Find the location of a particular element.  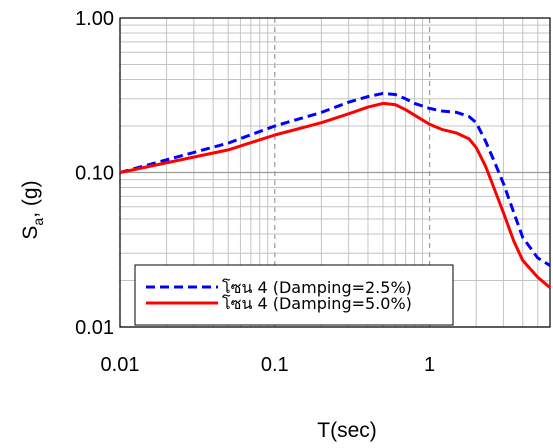

x-tick-label: 1 is located at coordinates (429, 365).